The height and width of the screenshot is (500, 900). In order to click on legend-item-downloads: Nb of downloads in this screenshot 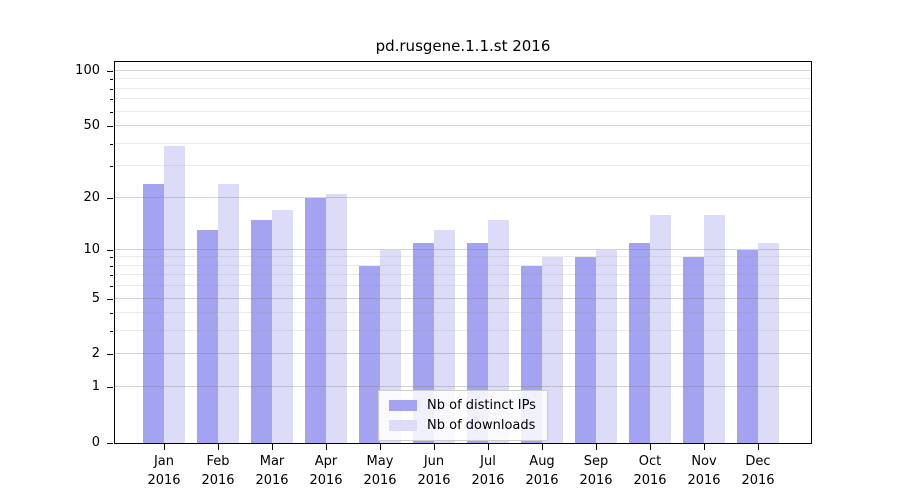, I will do `click(462, 425)`.